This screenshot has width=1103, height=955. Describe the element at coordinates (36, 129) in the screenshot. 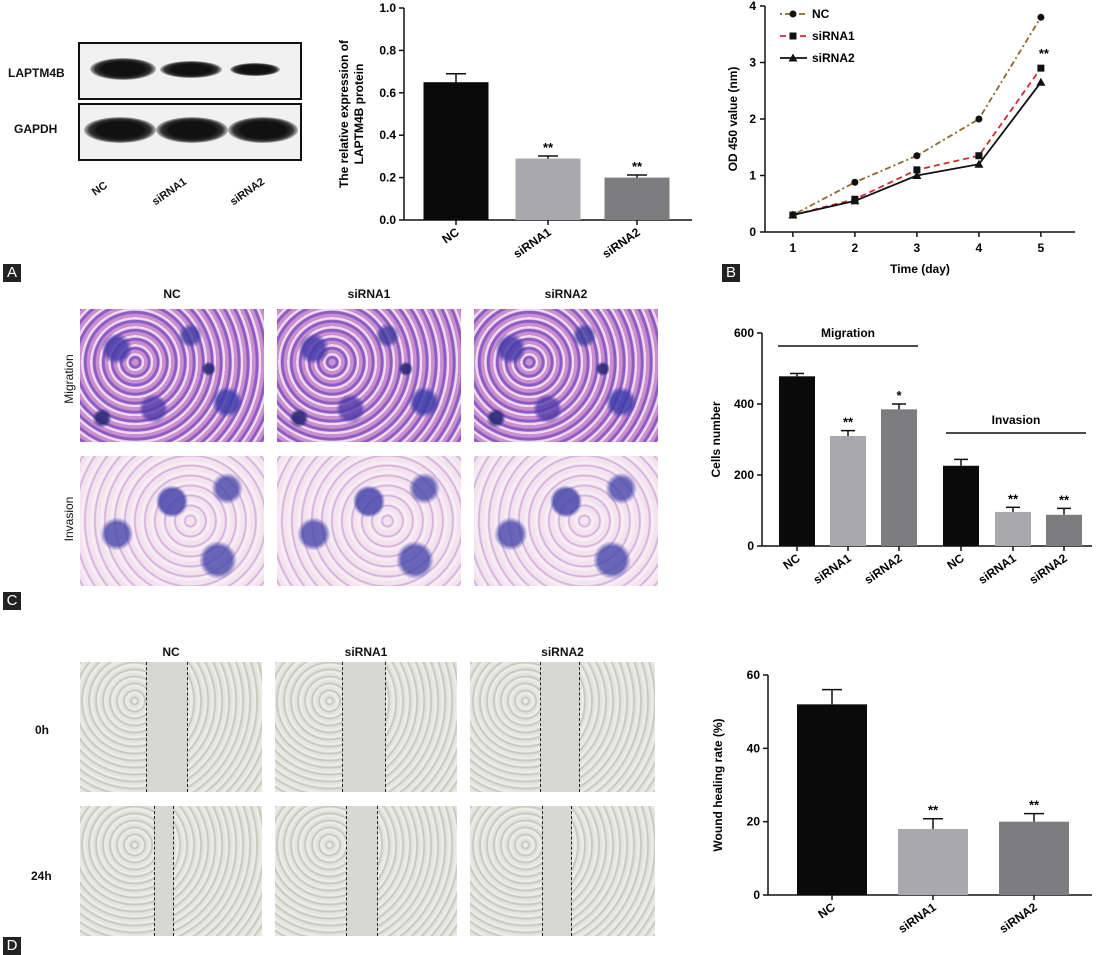

I see `blot-label-gapdh: GAPDH` at that location.